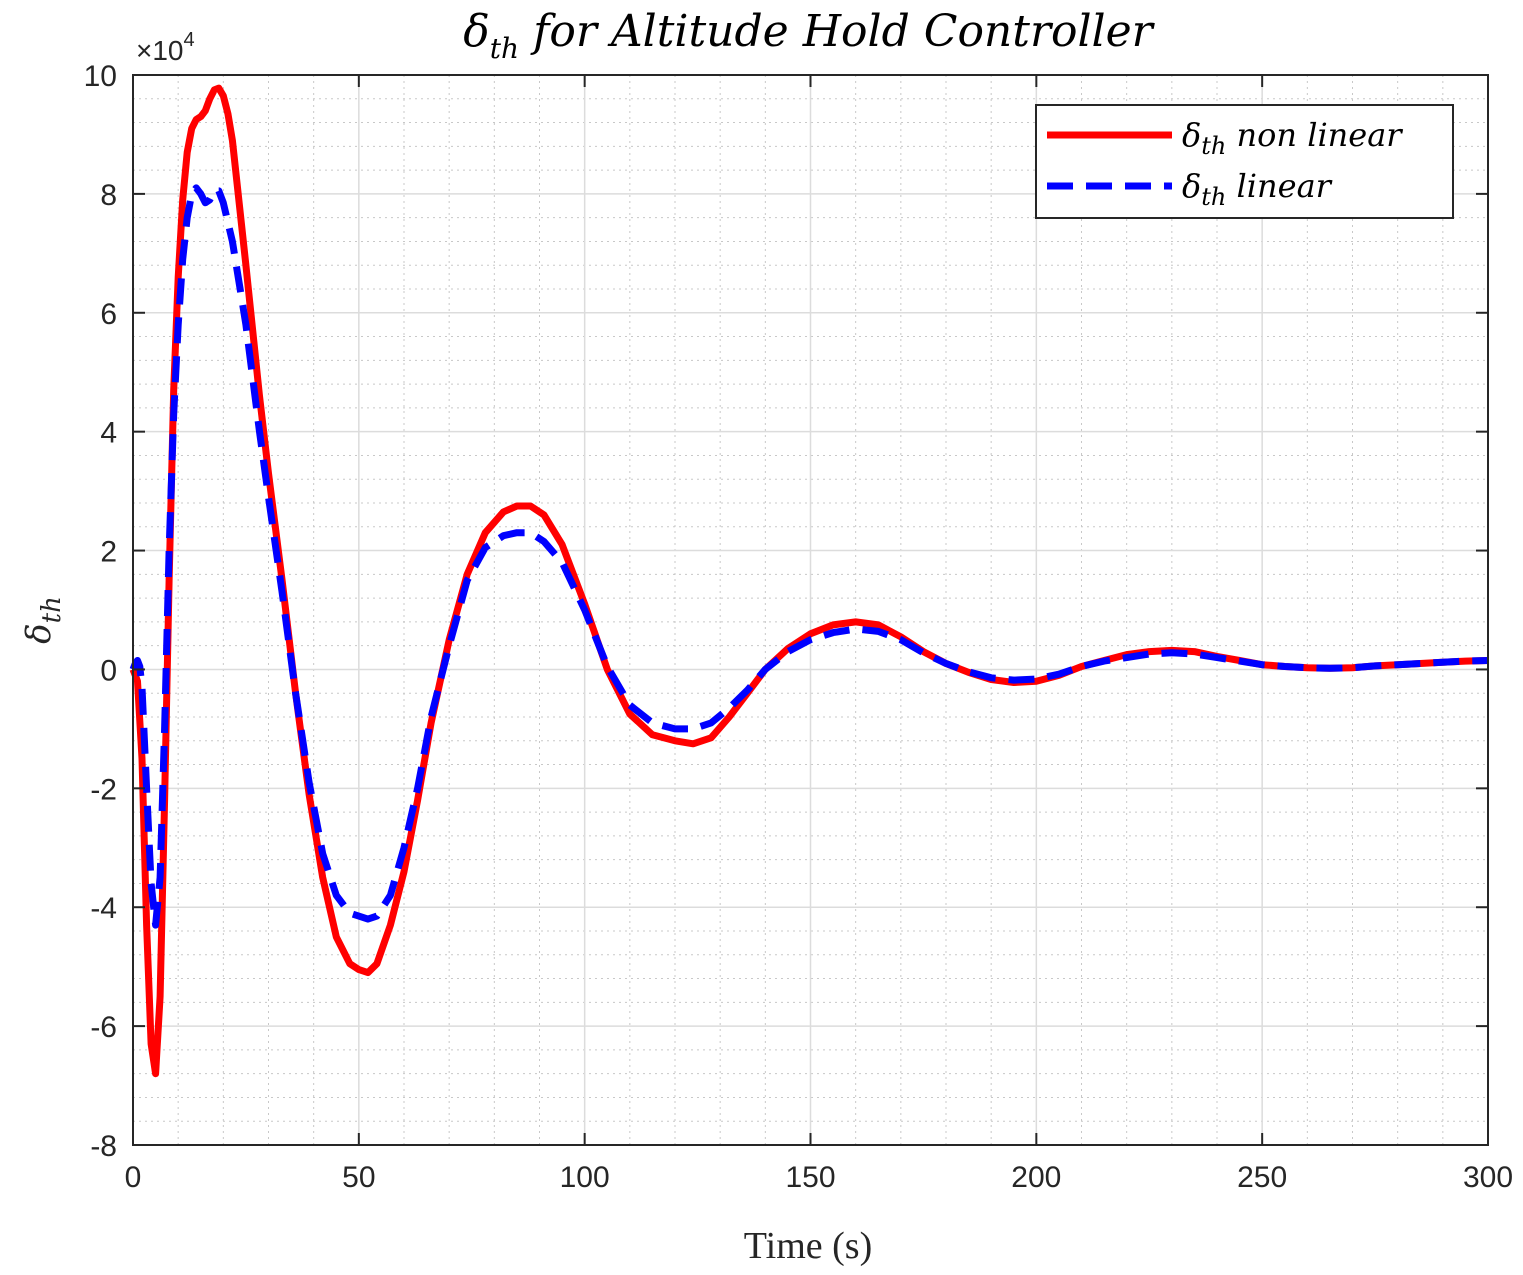 The height and width of the screenshot is (1275, 1523). What do you see at coordinates (1292, 138) in the screenshot?
I see `legend-label-non-linear: δth non linear` at bounding box center [1292, 138].